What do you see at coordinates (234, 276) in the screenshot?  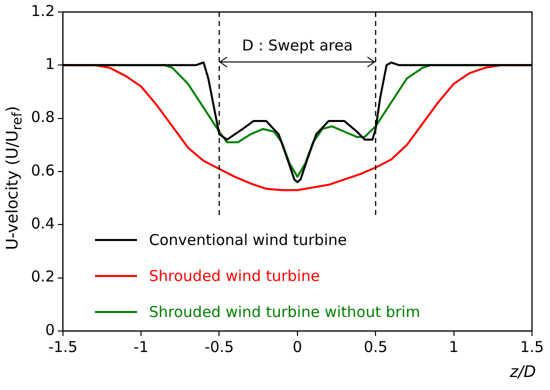 I see `legend-label: Shrouded wind turbine` at bounding box center [234, 276].